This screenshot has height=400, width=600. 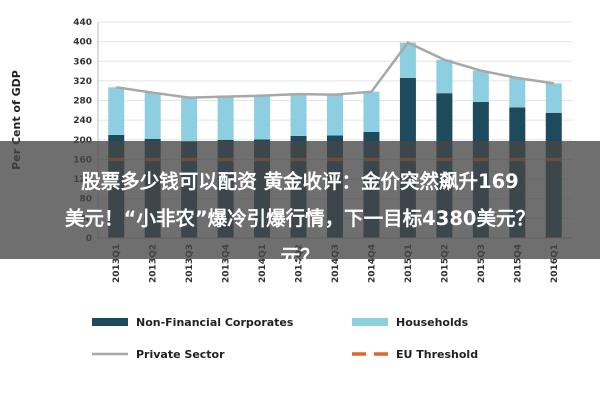 What do you see at coordinates (180, 354) in the screenshot?
I see `legend-label: Private Sector` at bounding box center [180, 354].